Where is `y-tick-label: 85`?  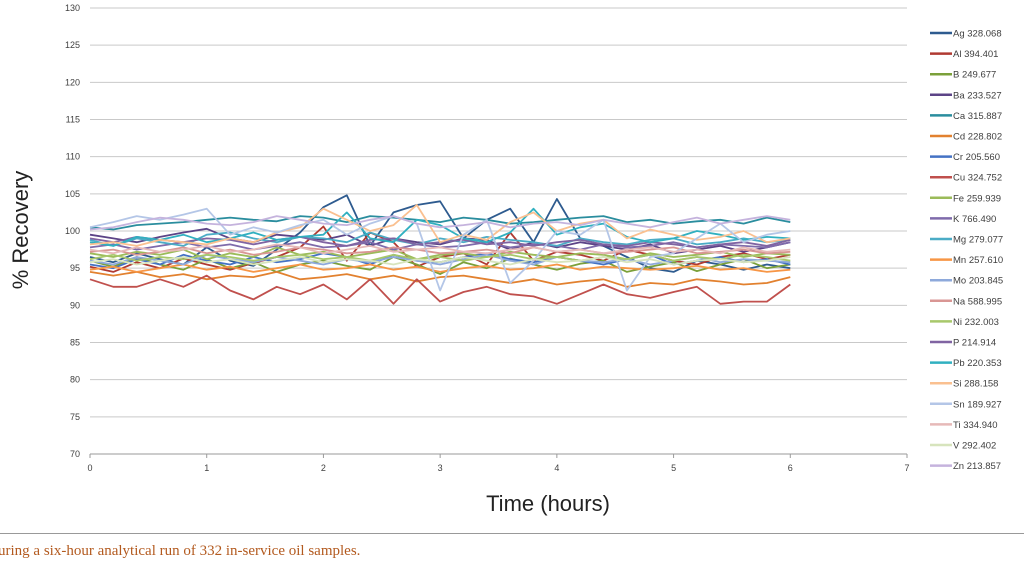 y-tick-label: 85 is located at coordinates (75, 343).